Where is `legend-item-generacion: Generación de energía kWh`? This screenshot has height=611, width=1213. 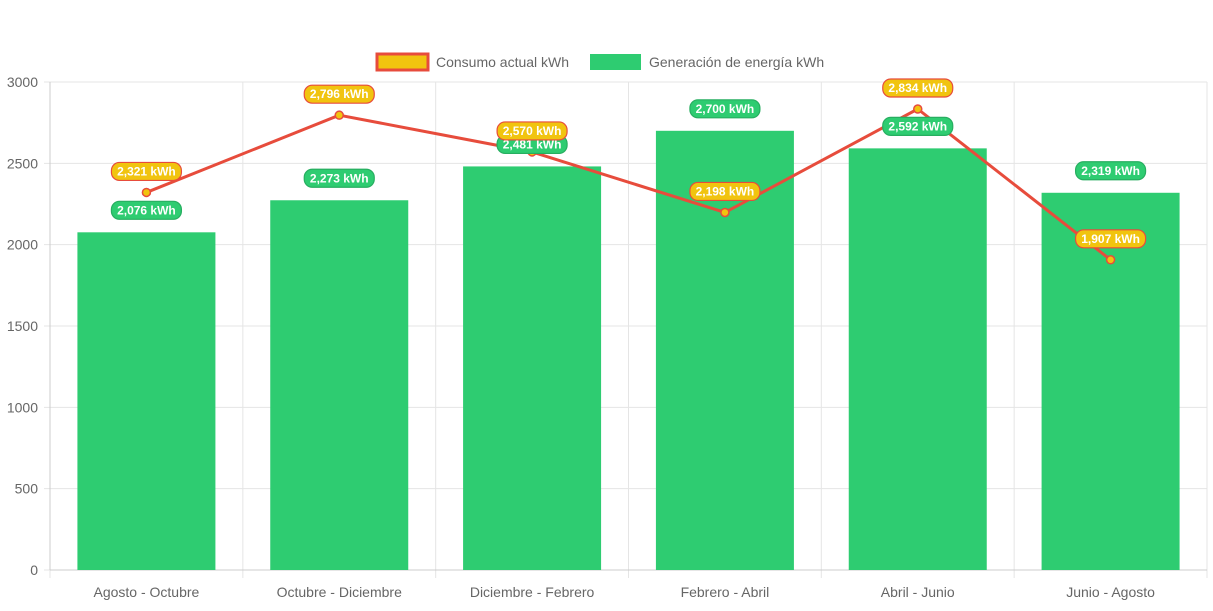
legend-item-generacion: Generación de energía kWh is located at coordinates (707, 62).